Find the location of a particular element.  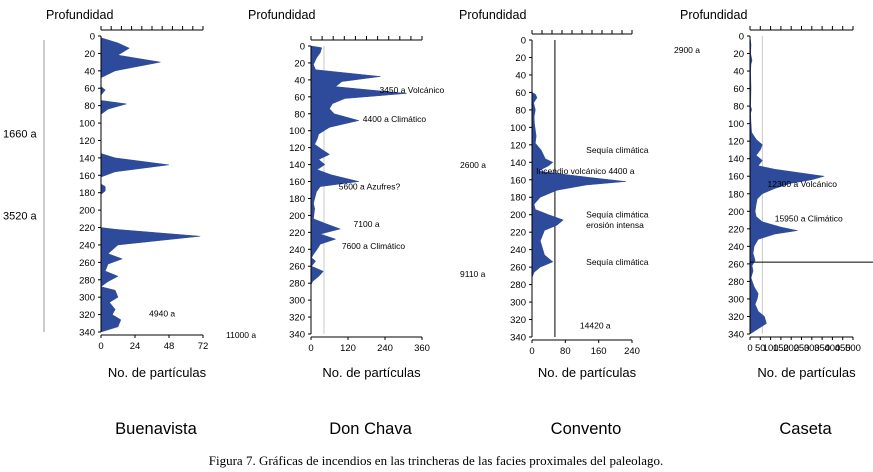

chart-panel-convento is located at coordinates (581, 186).